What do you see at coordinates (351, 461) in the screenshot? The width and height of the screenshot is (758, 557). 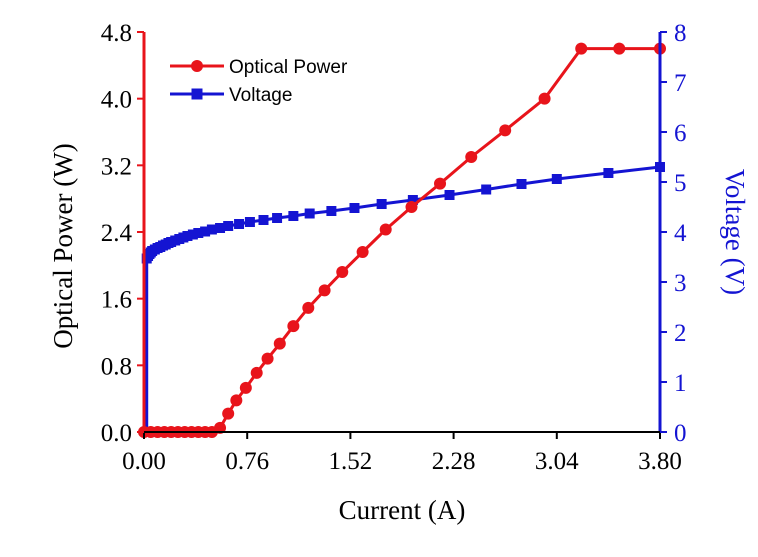 I see `x-tick-label: 1.52` at bounding box center [351, 461].